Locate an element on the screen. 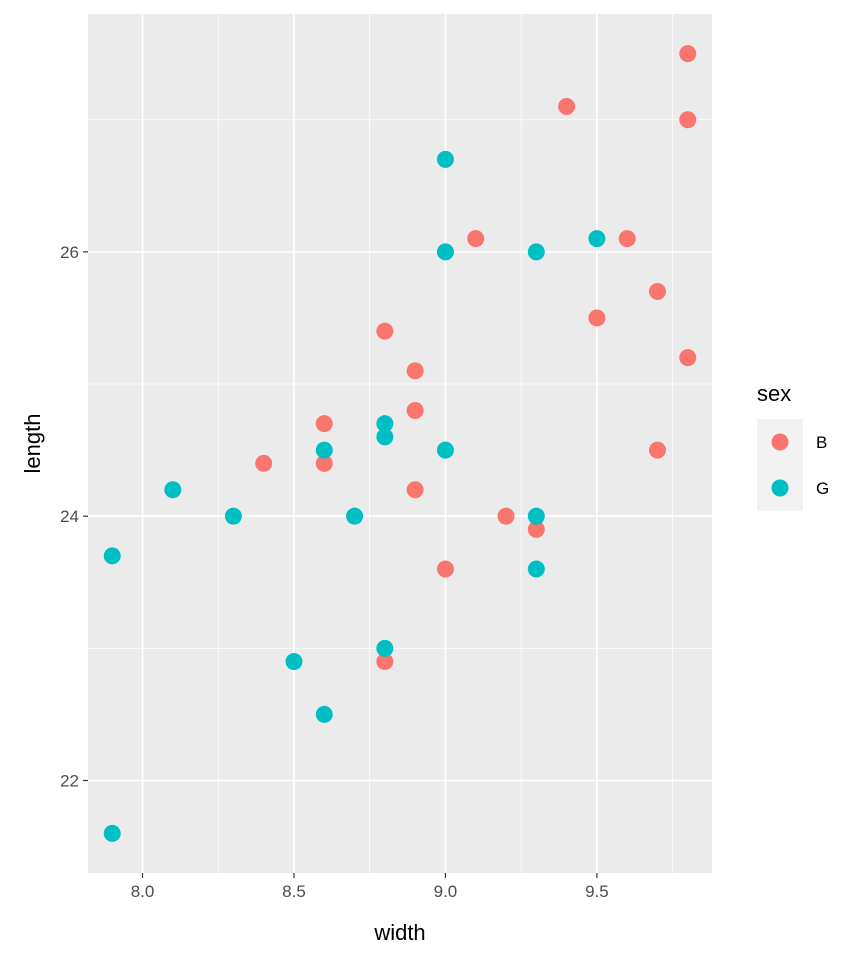 The image size is (864, 960). x-axis: 8.0 8.5 9.0 9.5 is located at coordinates (370, 887).